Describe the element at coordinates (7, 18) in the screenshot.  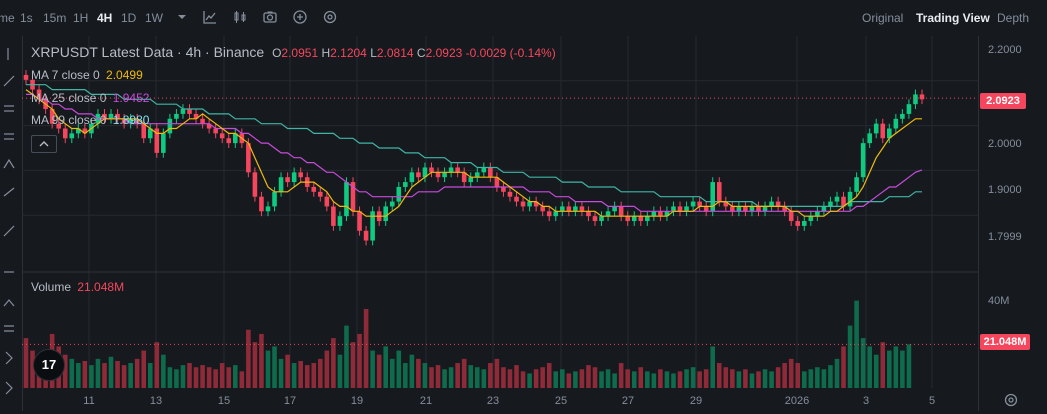
I see `interval-time: me` at that location.